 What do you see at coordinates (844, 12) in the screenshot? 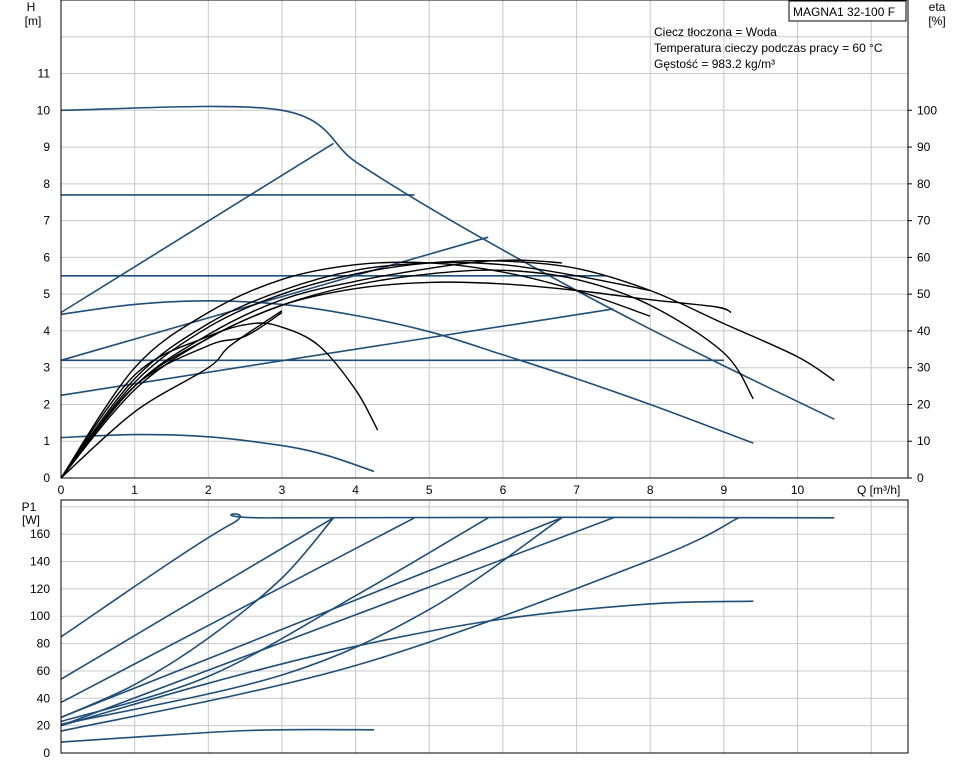
I see `model-label: MAGNA1 32-100 F` at bounding box center [844, 12].